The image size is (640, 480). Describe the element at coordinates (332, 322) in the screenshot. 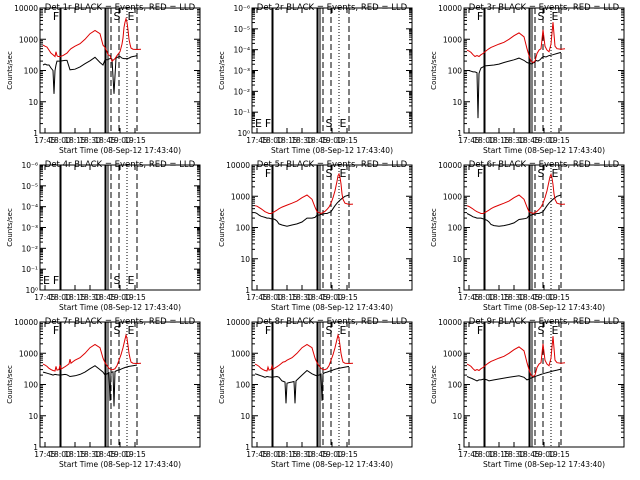

I see `panel-title: Det 8r BLACK = Events, RED = LLD` at that location.